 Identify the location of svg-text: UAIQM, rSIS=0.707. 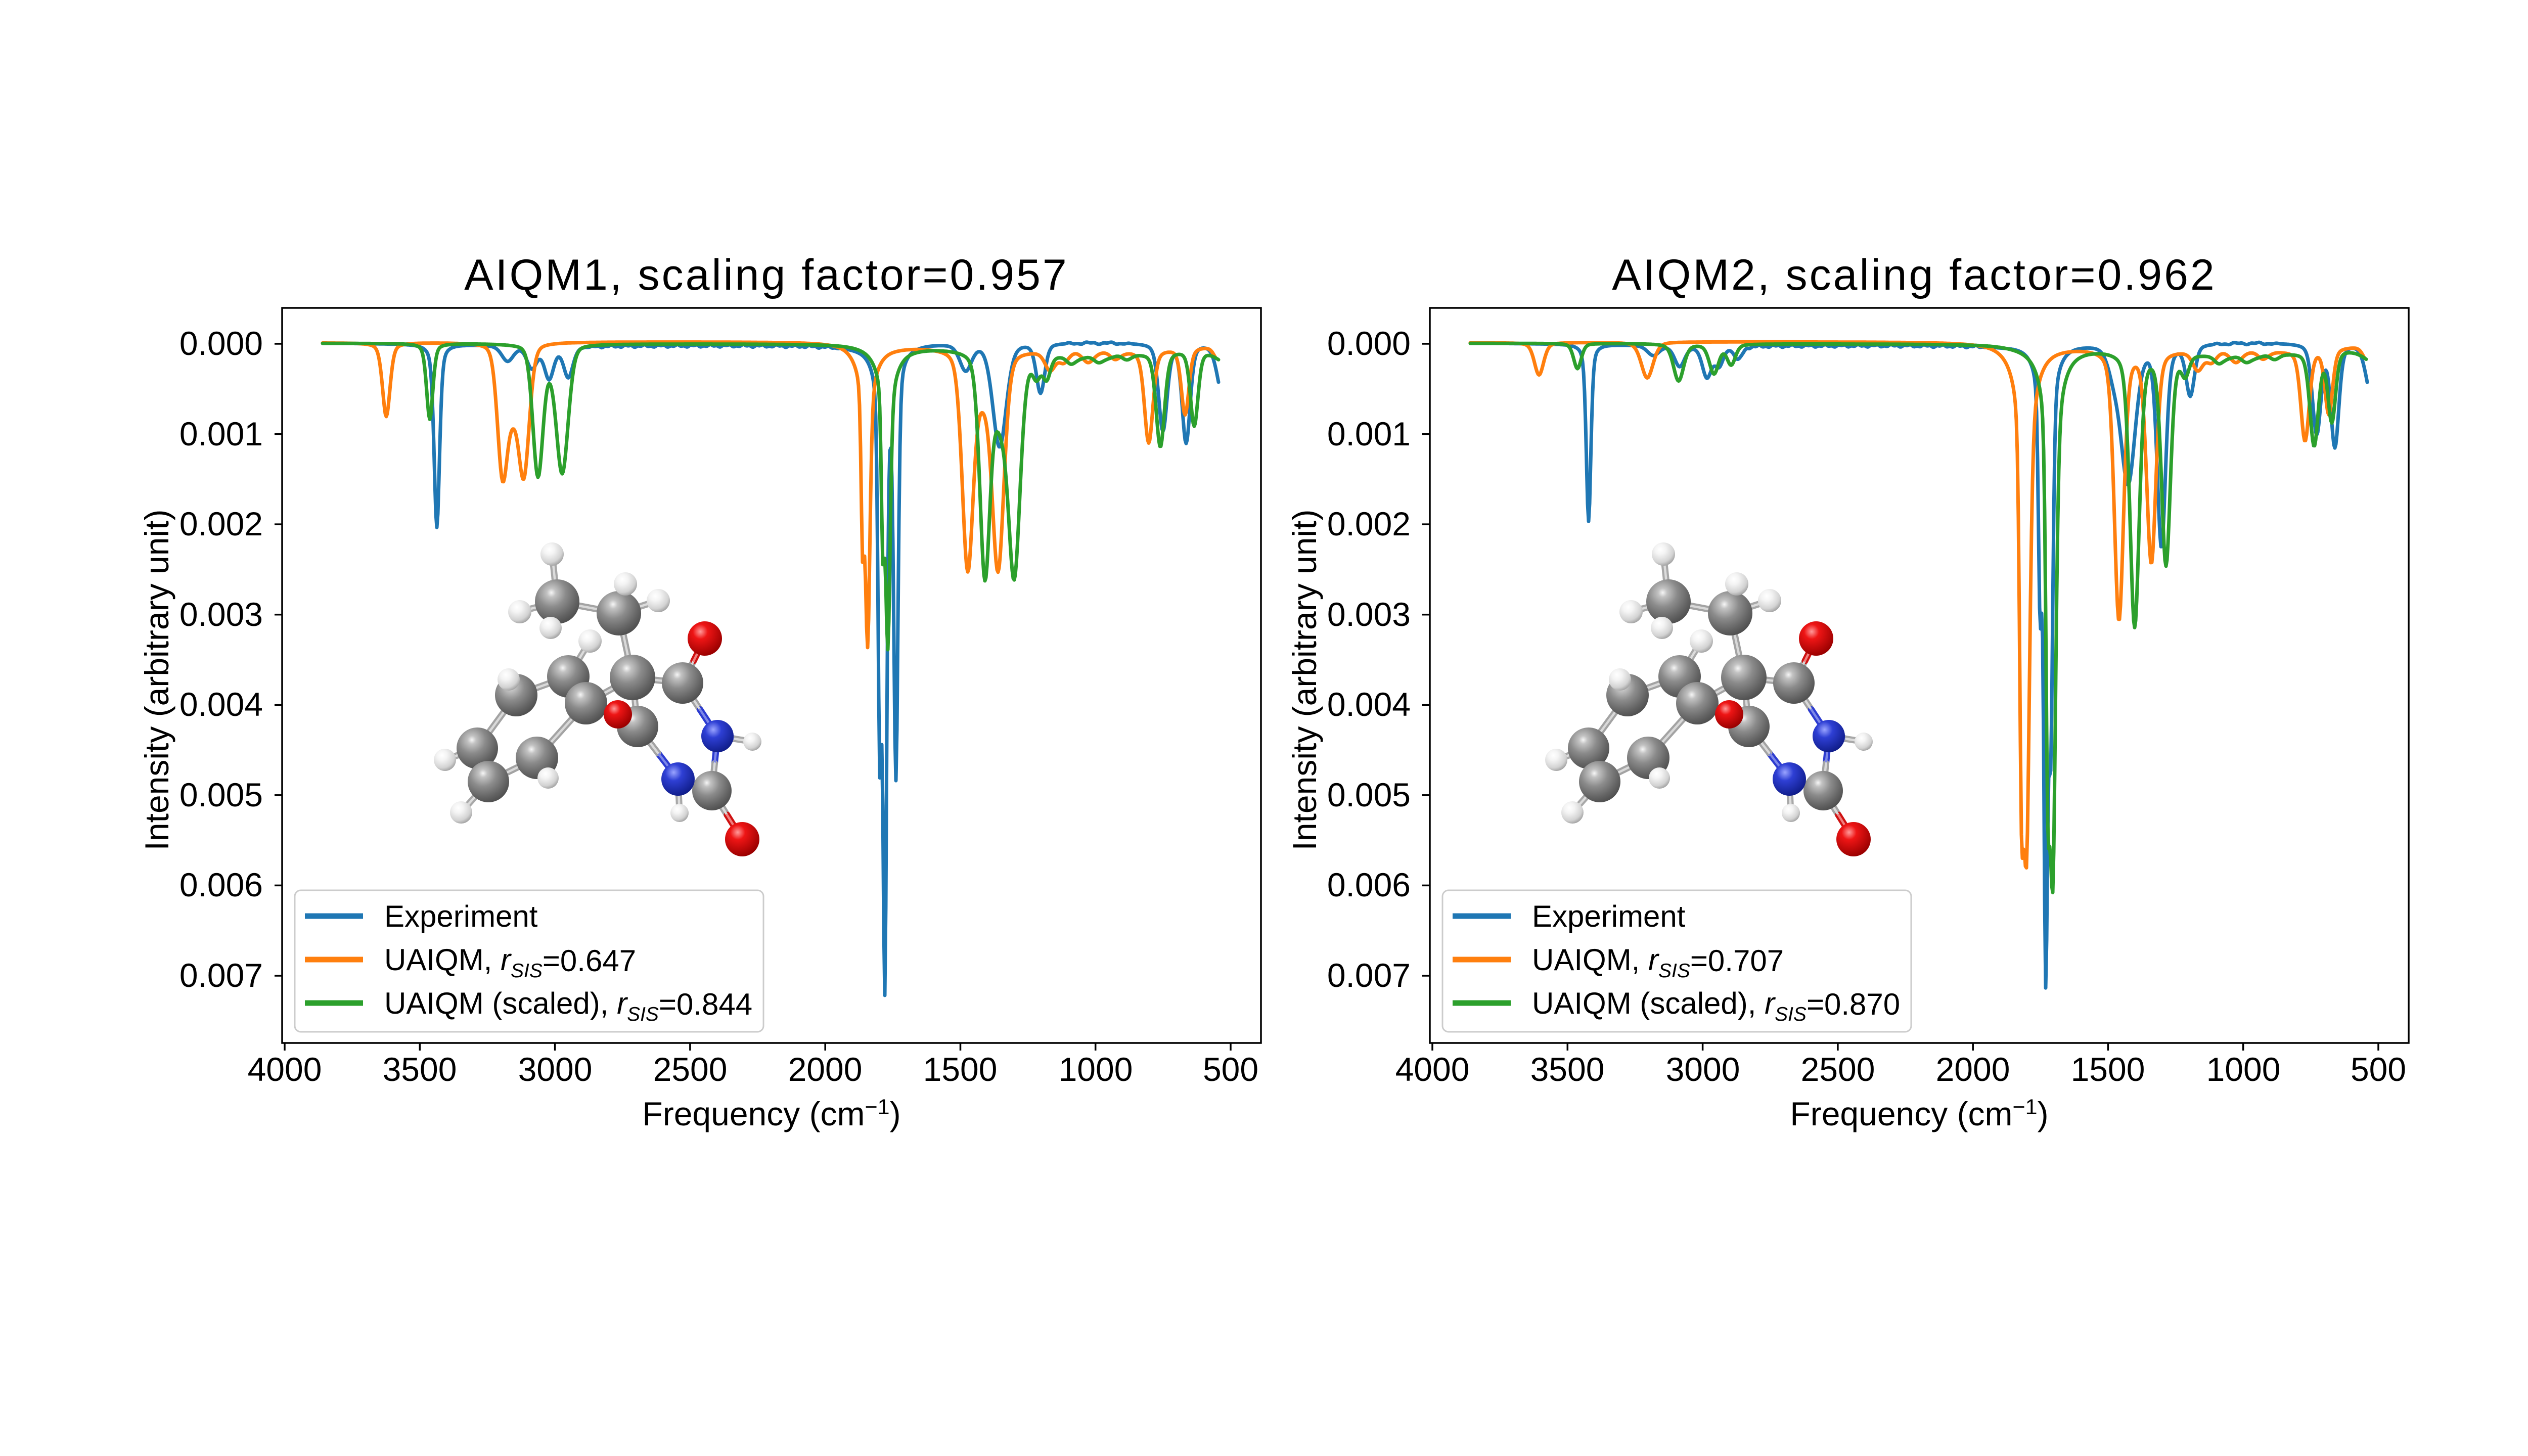
(1658, 962).